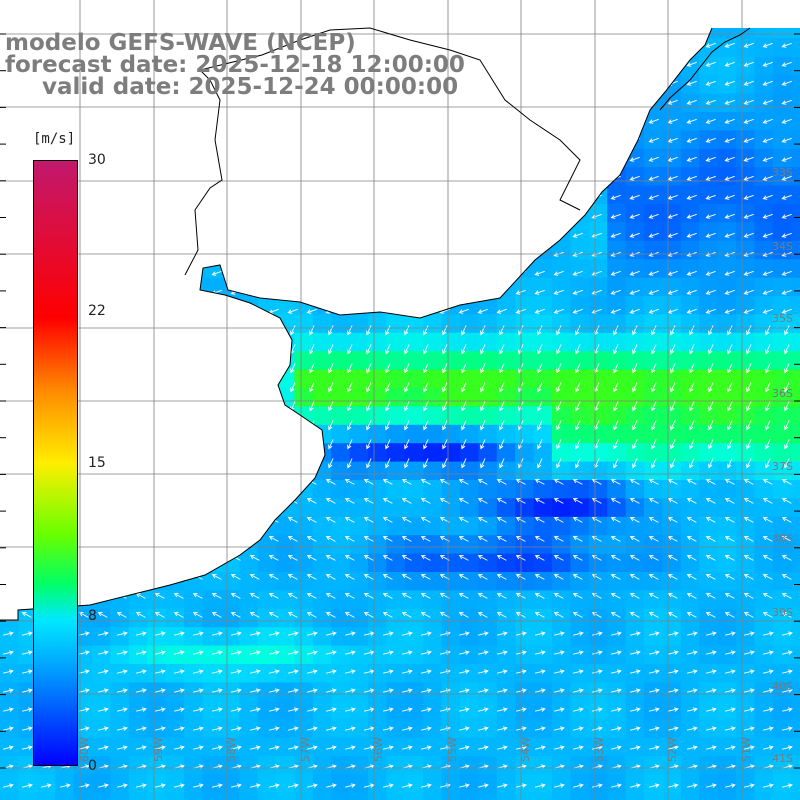  What do you see at coordinates (705, 69) in the screenshot?
I see `border-lagoon` at bounding box center [705, 69].